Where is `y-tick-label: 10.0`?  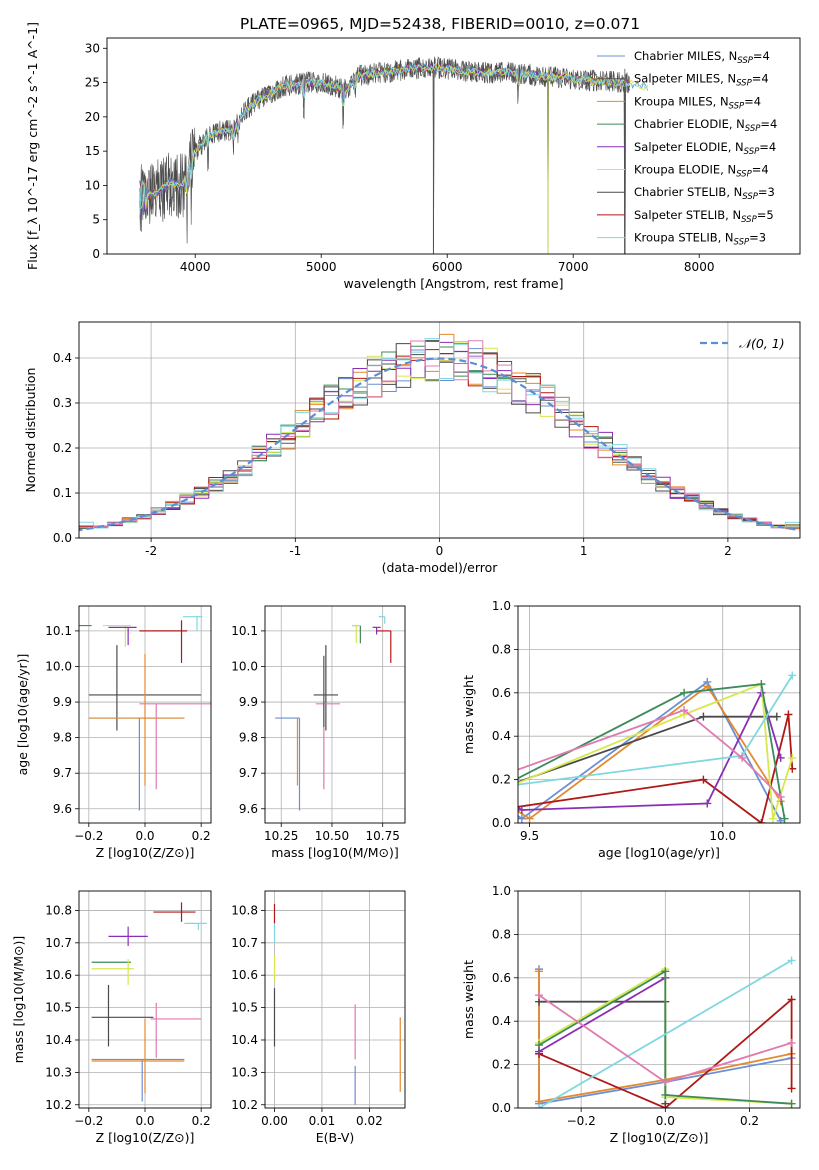
y-tick-label: 10.0 is located at coordinates (244, 666).